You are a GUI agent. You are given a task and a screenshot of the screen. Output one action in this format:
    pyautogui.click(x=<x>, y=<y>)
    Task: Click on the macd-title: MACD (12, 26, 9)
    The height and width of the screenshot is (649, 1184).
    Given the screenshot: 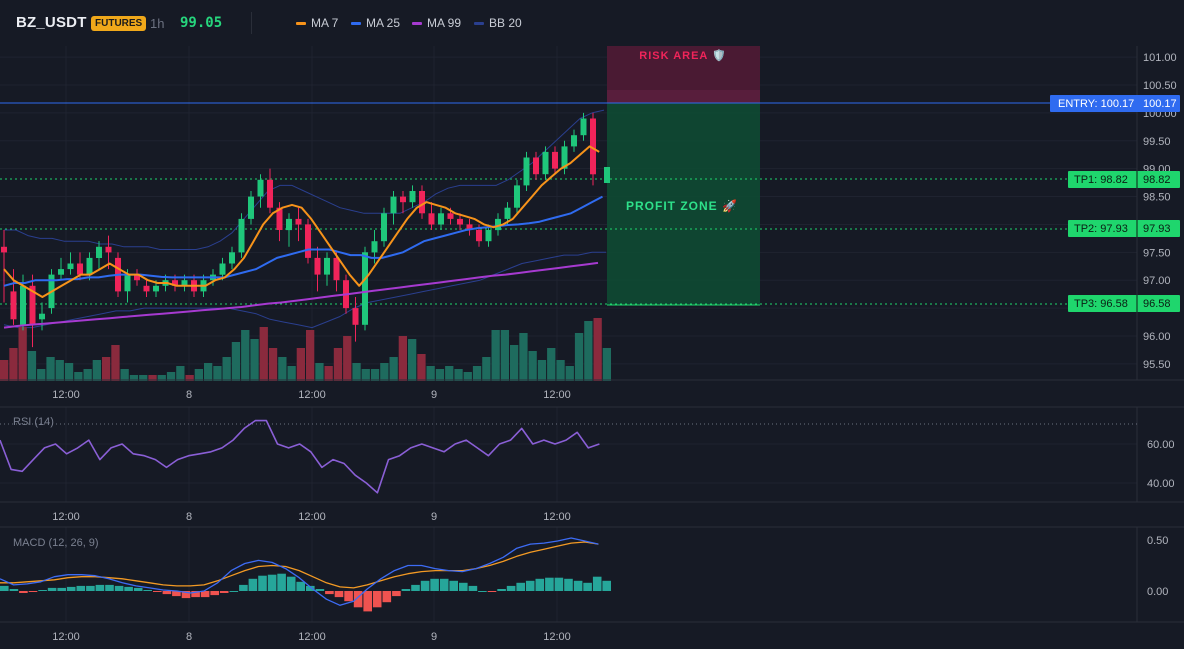 What is the action you would take?
    pyautogui.click(x=56, y=543)
    